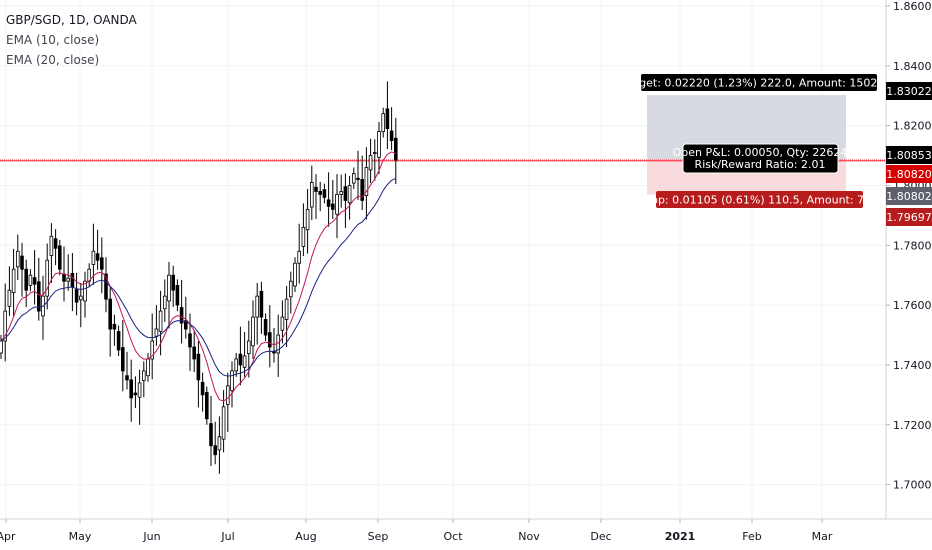 The height and width of the screenshot is (550, 932). Describe the element at coordinates (80, 536) in the screenshot. I see `x-tick-label: May` at that location.